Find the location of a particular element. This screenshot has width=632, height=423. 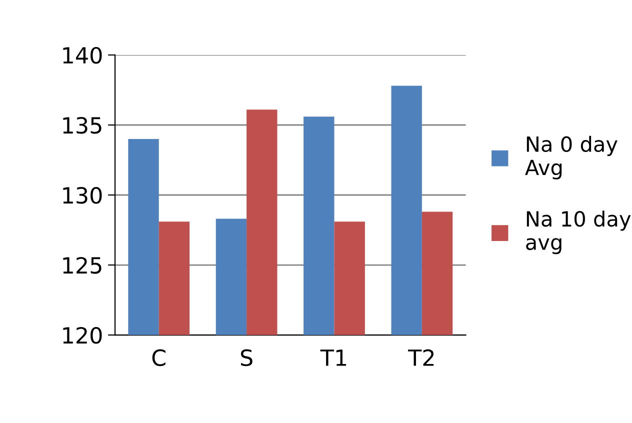

y-tick-label: 135 is located at coordinates (82, 125).